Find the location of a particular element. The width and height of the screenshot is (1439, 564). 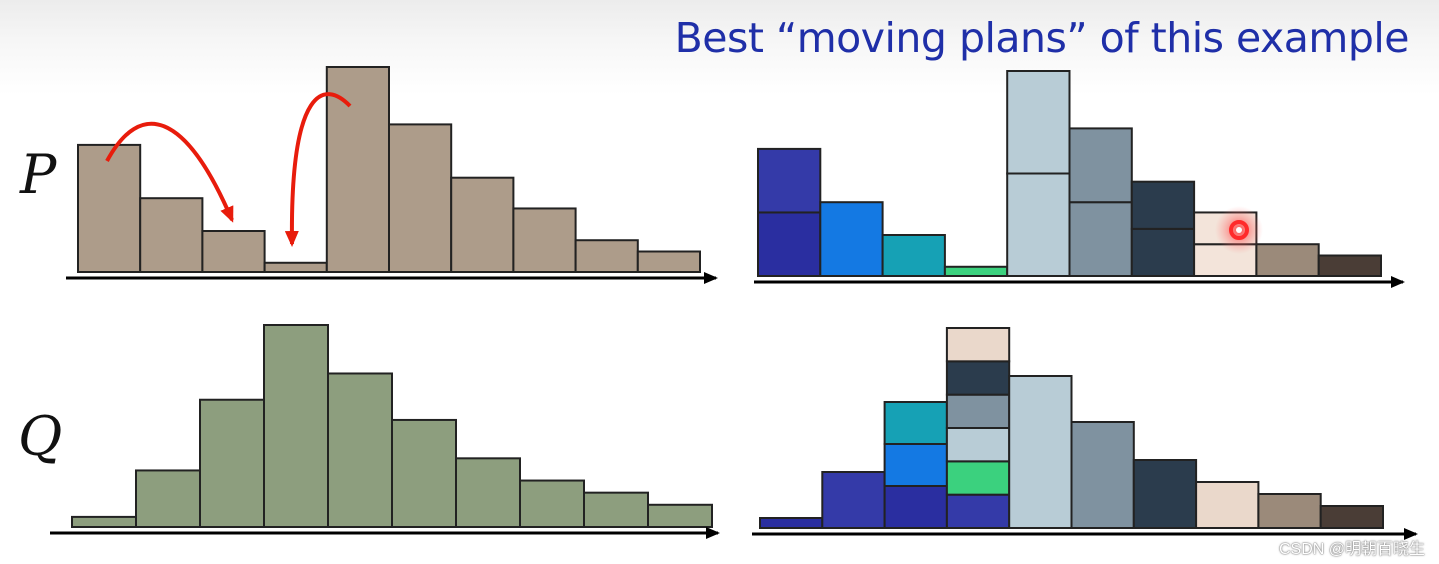

label-p: P is located at coordinates (38, 174).